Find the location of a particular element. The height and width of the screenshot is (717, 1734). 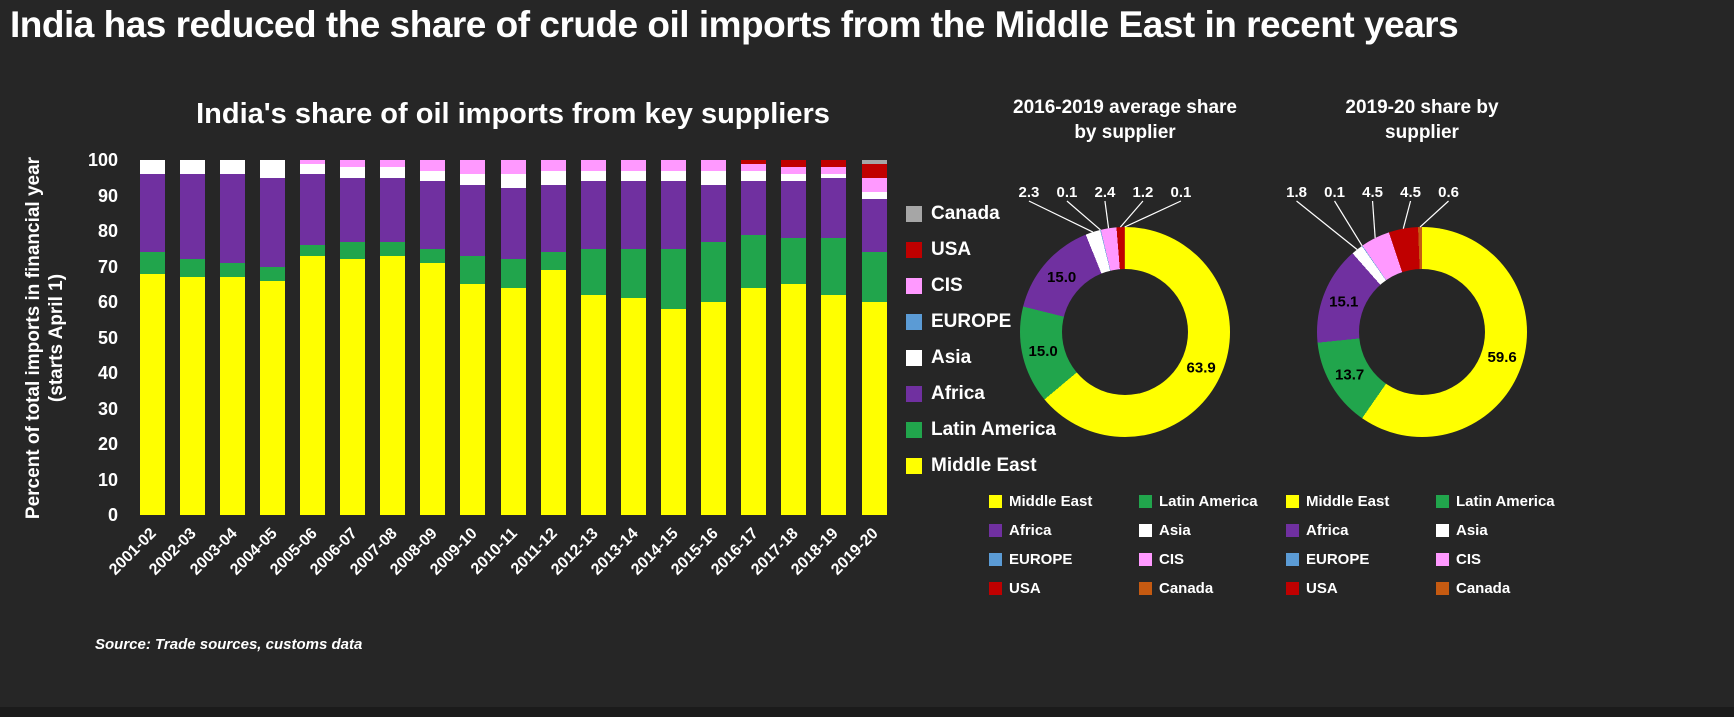

donut-legend-label: Asia is located at coordinates (1175, 530).